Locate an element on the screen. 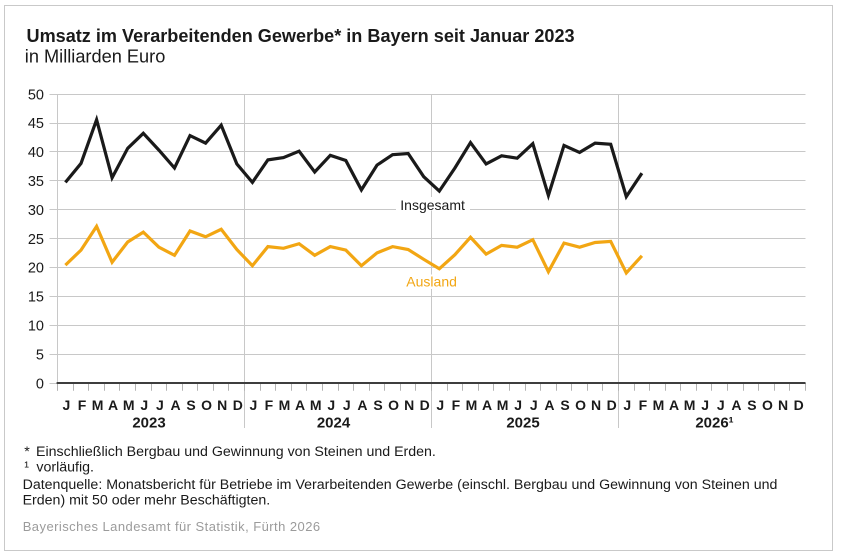 The width and height of the screenshot is (841, 558). svg-text: 10 is located at coordinates (36, 327).